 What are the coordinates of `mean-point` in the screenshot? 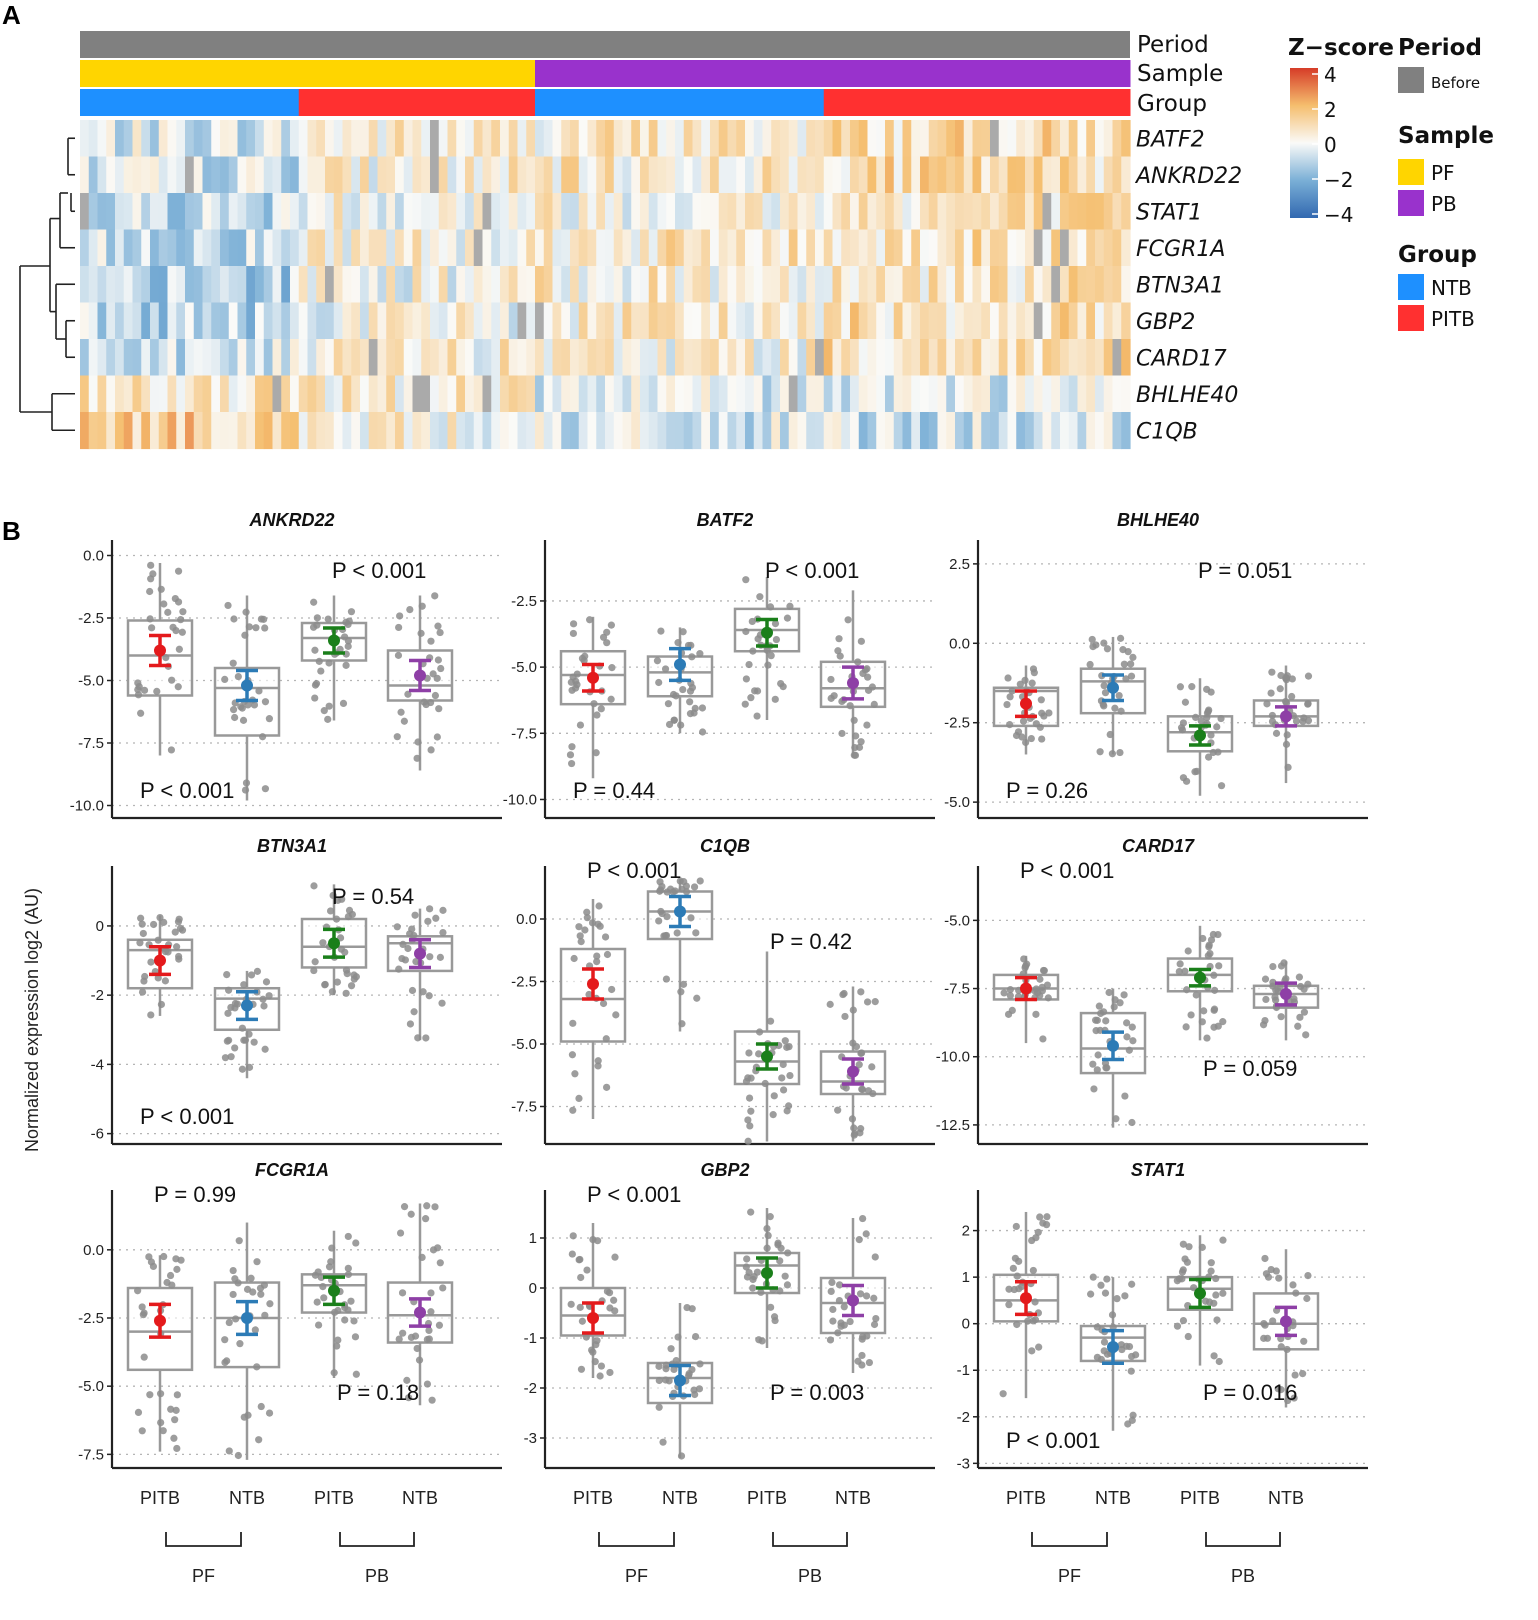 It's located at (1113, 1346).